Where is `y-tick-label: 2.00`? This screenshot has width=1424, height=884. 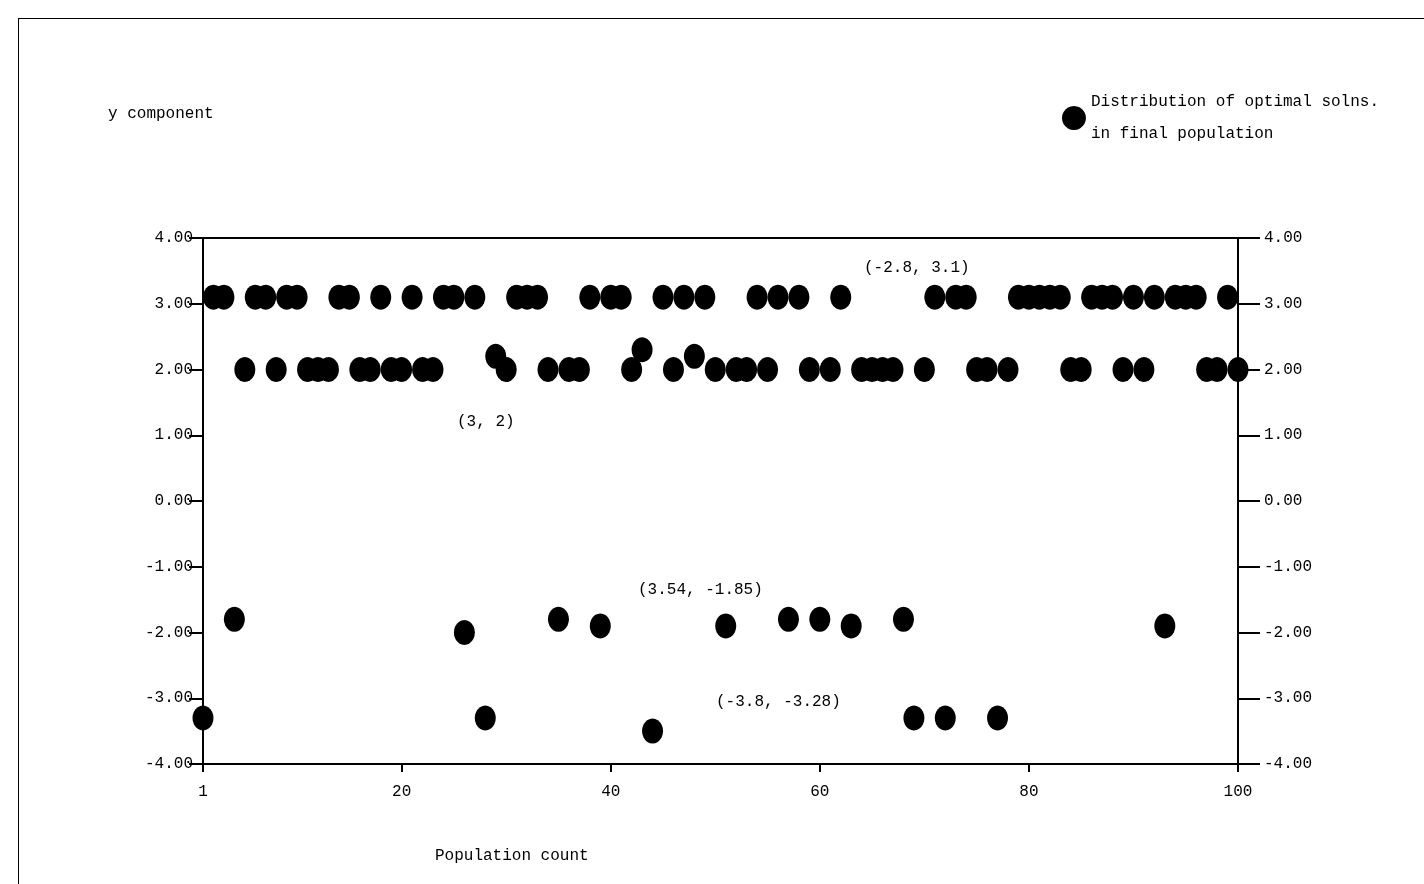 y-tick-label: 2.00 is located at coordinates (1283, 369).